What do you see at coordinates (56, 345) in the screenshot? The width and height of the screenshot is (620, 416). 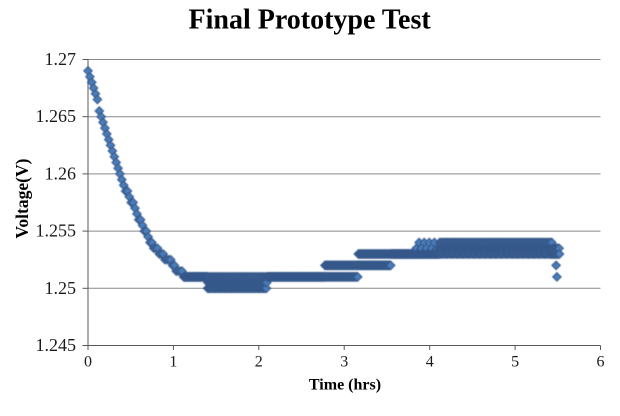 I see `svg-text: 1.245` at bounding box center [56, 345].